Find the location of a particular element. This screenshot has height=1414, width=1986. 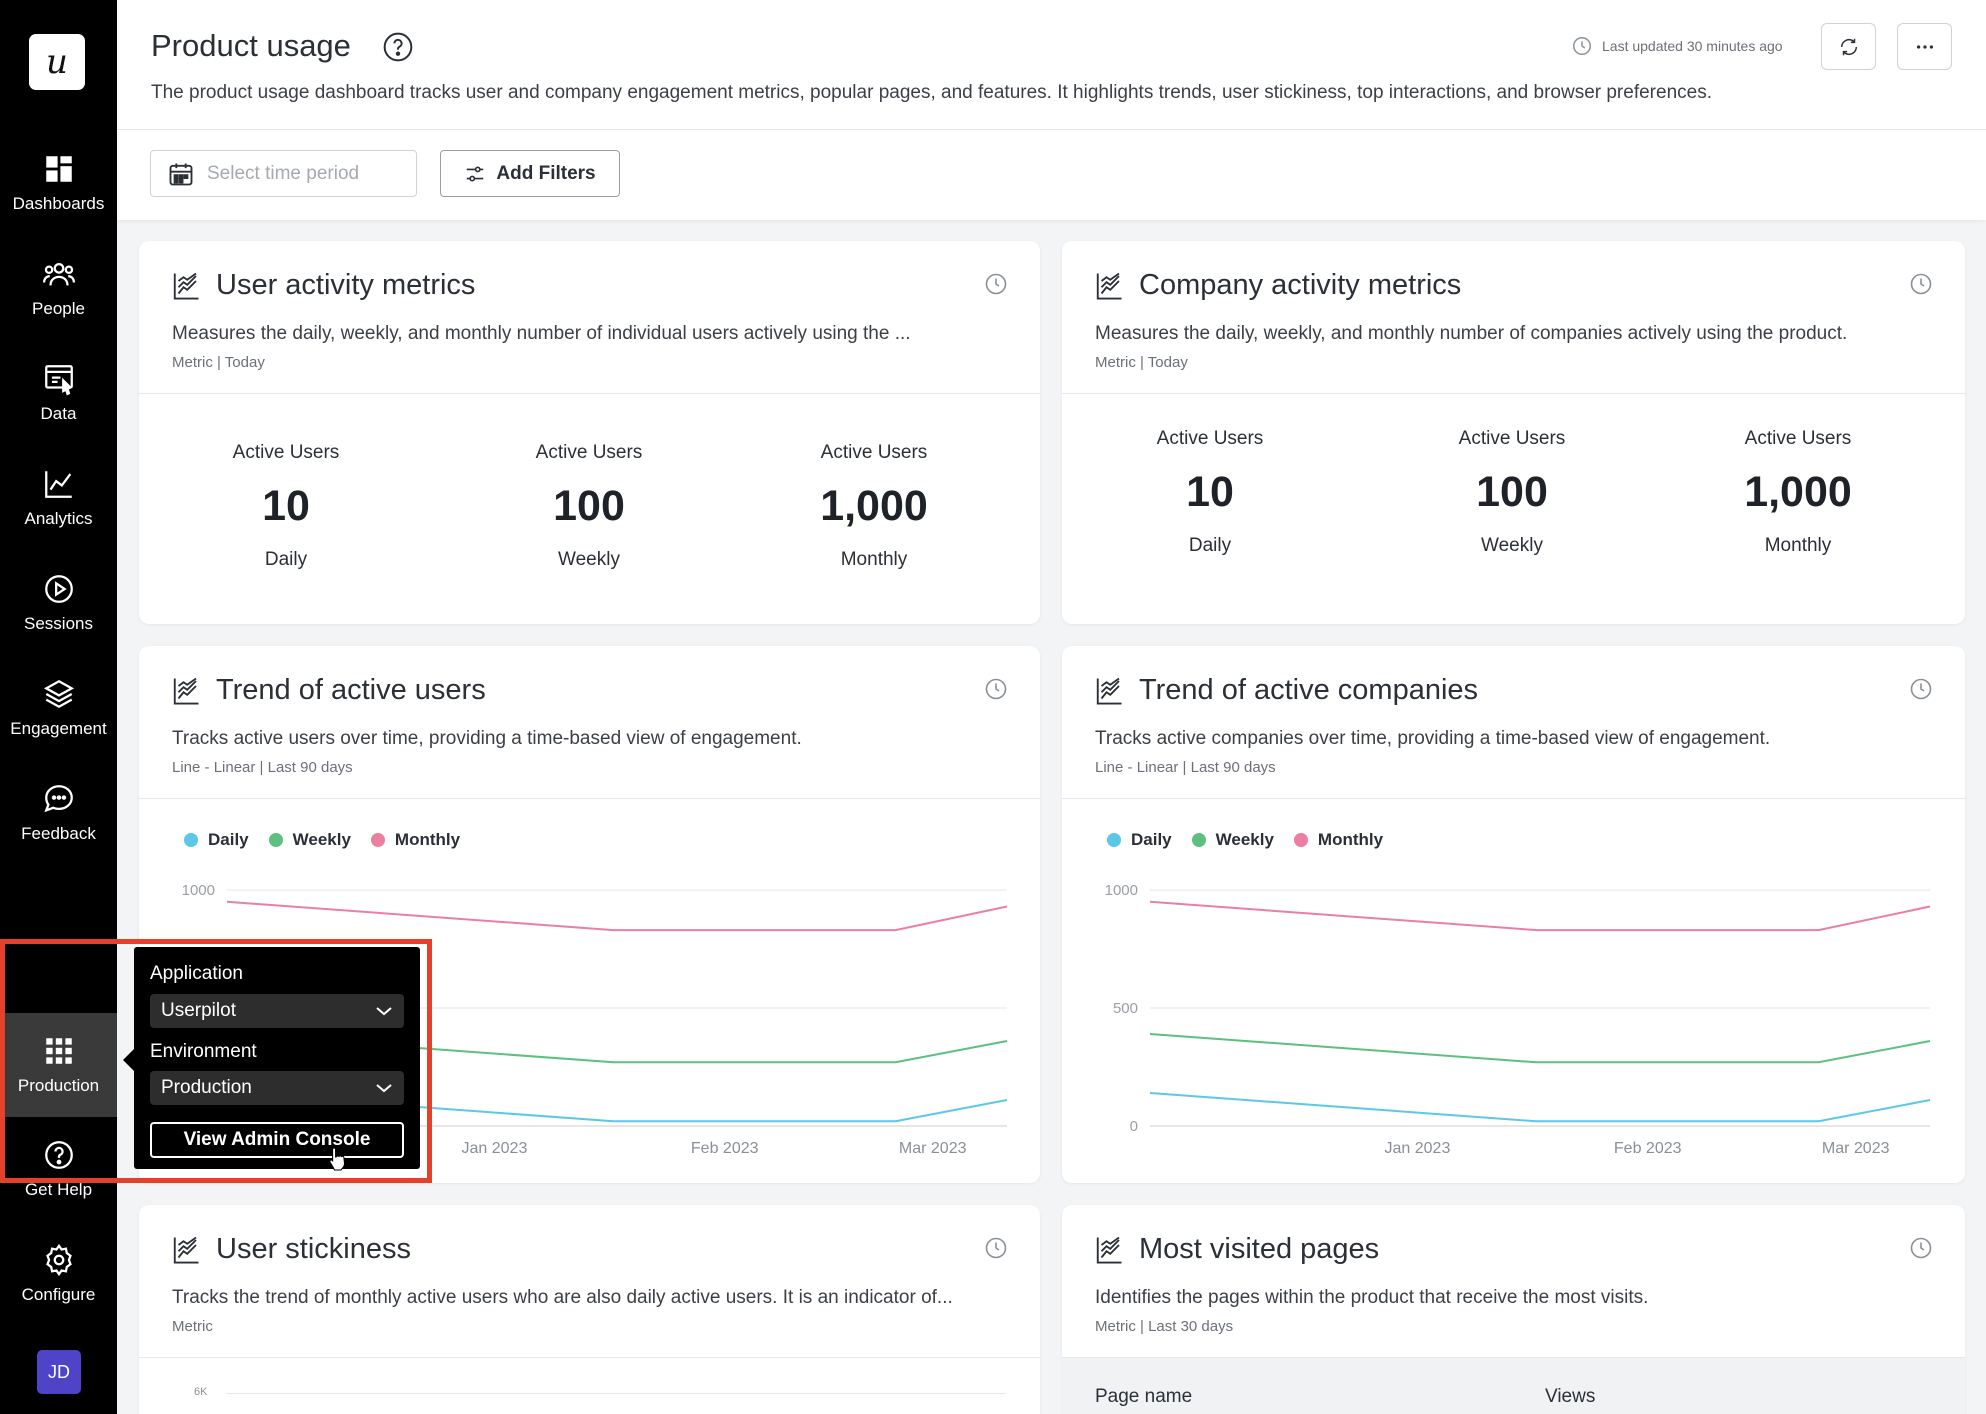

metric-daily: Active Users 10 Daily is located at coordinates (1210, 492).